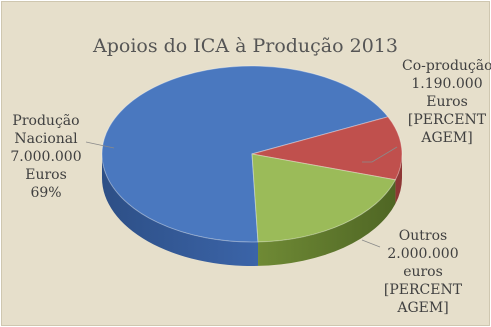 The image size is (491, 327). I want to click on slice-label-producao-nacional: Produção Nacional 7.000.000 Euros 69%, so click(46, 157).